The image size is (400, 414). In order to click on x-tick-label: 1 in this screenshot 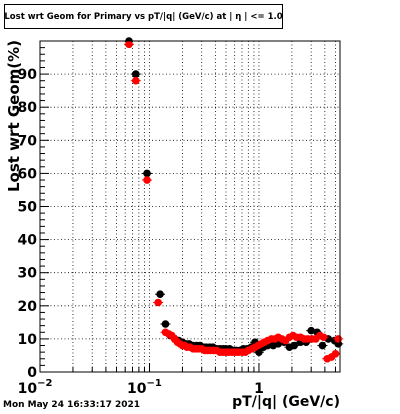, I will do `click(259, 389)`.